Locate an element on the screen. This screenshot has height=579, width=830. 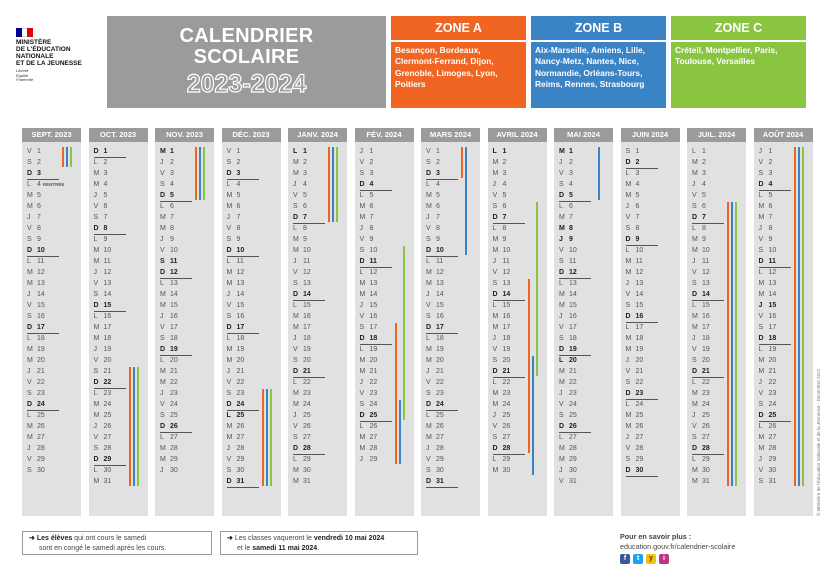
day-row: M 23 is located at coordinates (701, 393).